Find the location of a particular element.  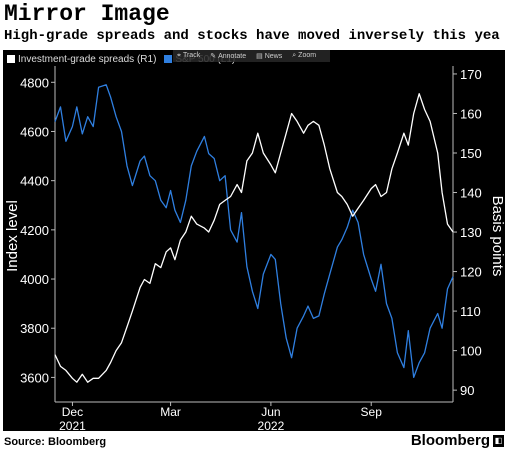

pencil-icon: ✎ is located at coordinates (213, 56).